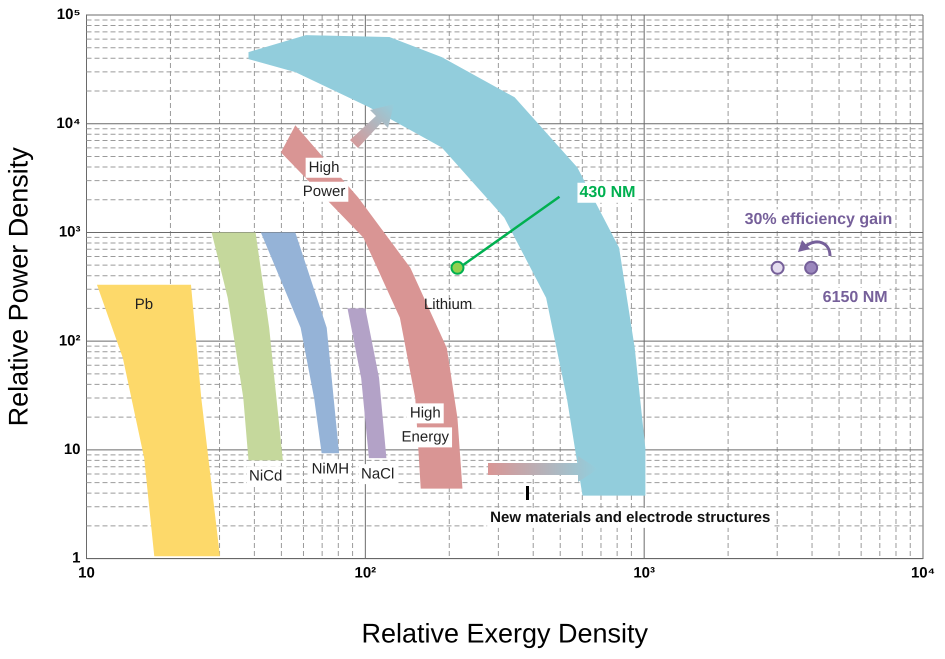 The width and height of the screenshot is (945, 659). What do you see at coordinates (76, 558) in the screenshot?
I see `y-tick-label: 1` at bounding box center [76, 558].